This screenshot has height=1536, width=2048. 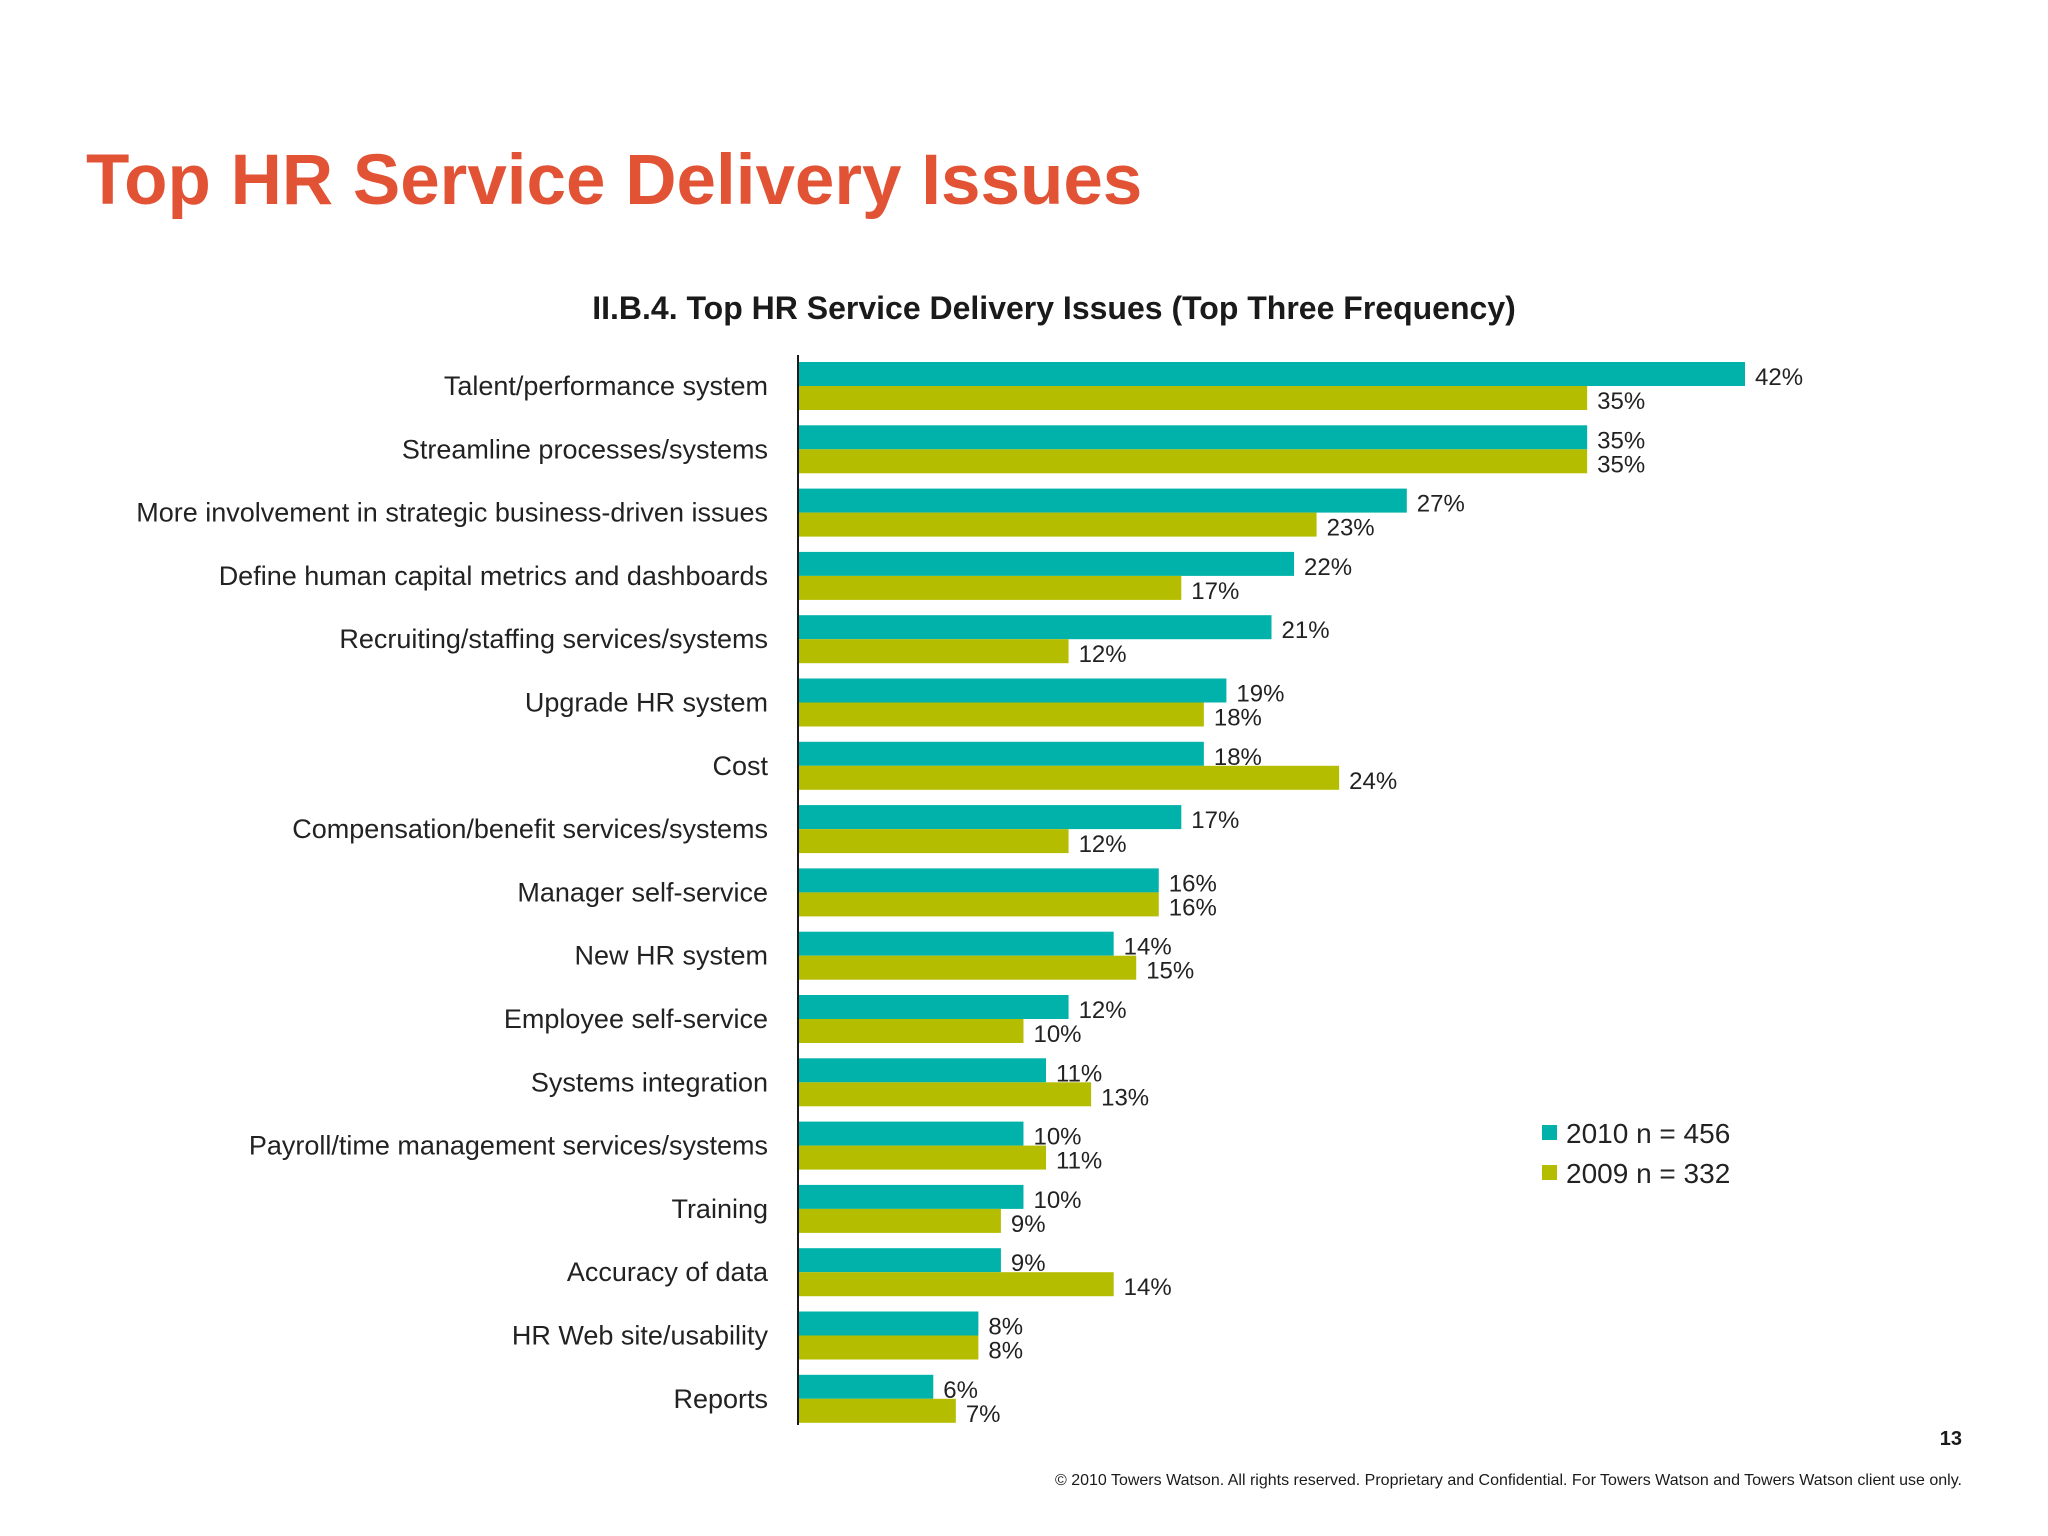 What do you see at coordinates (671, 956) in the screenshot?
I see `category-label: New HR system` at bounding box center [671, 956].